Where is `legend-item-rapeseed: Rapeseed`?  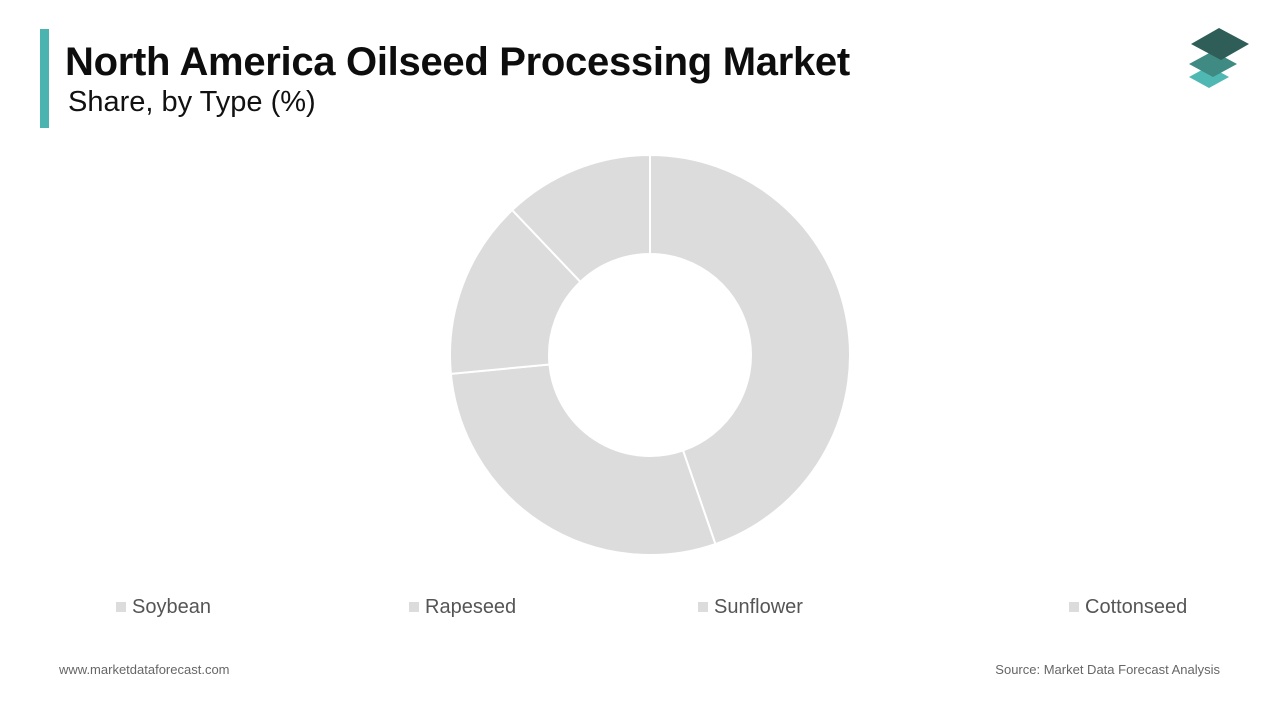
legend-item-rapeseed: Rapeseed is located at coordinates (462, 607).